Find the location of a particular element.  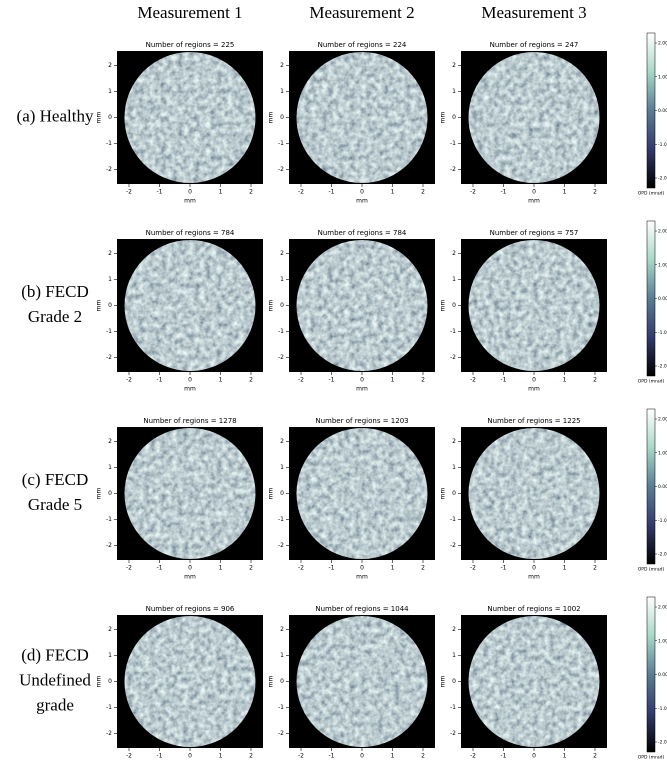

colorbar is located at coordinates (651, 486).